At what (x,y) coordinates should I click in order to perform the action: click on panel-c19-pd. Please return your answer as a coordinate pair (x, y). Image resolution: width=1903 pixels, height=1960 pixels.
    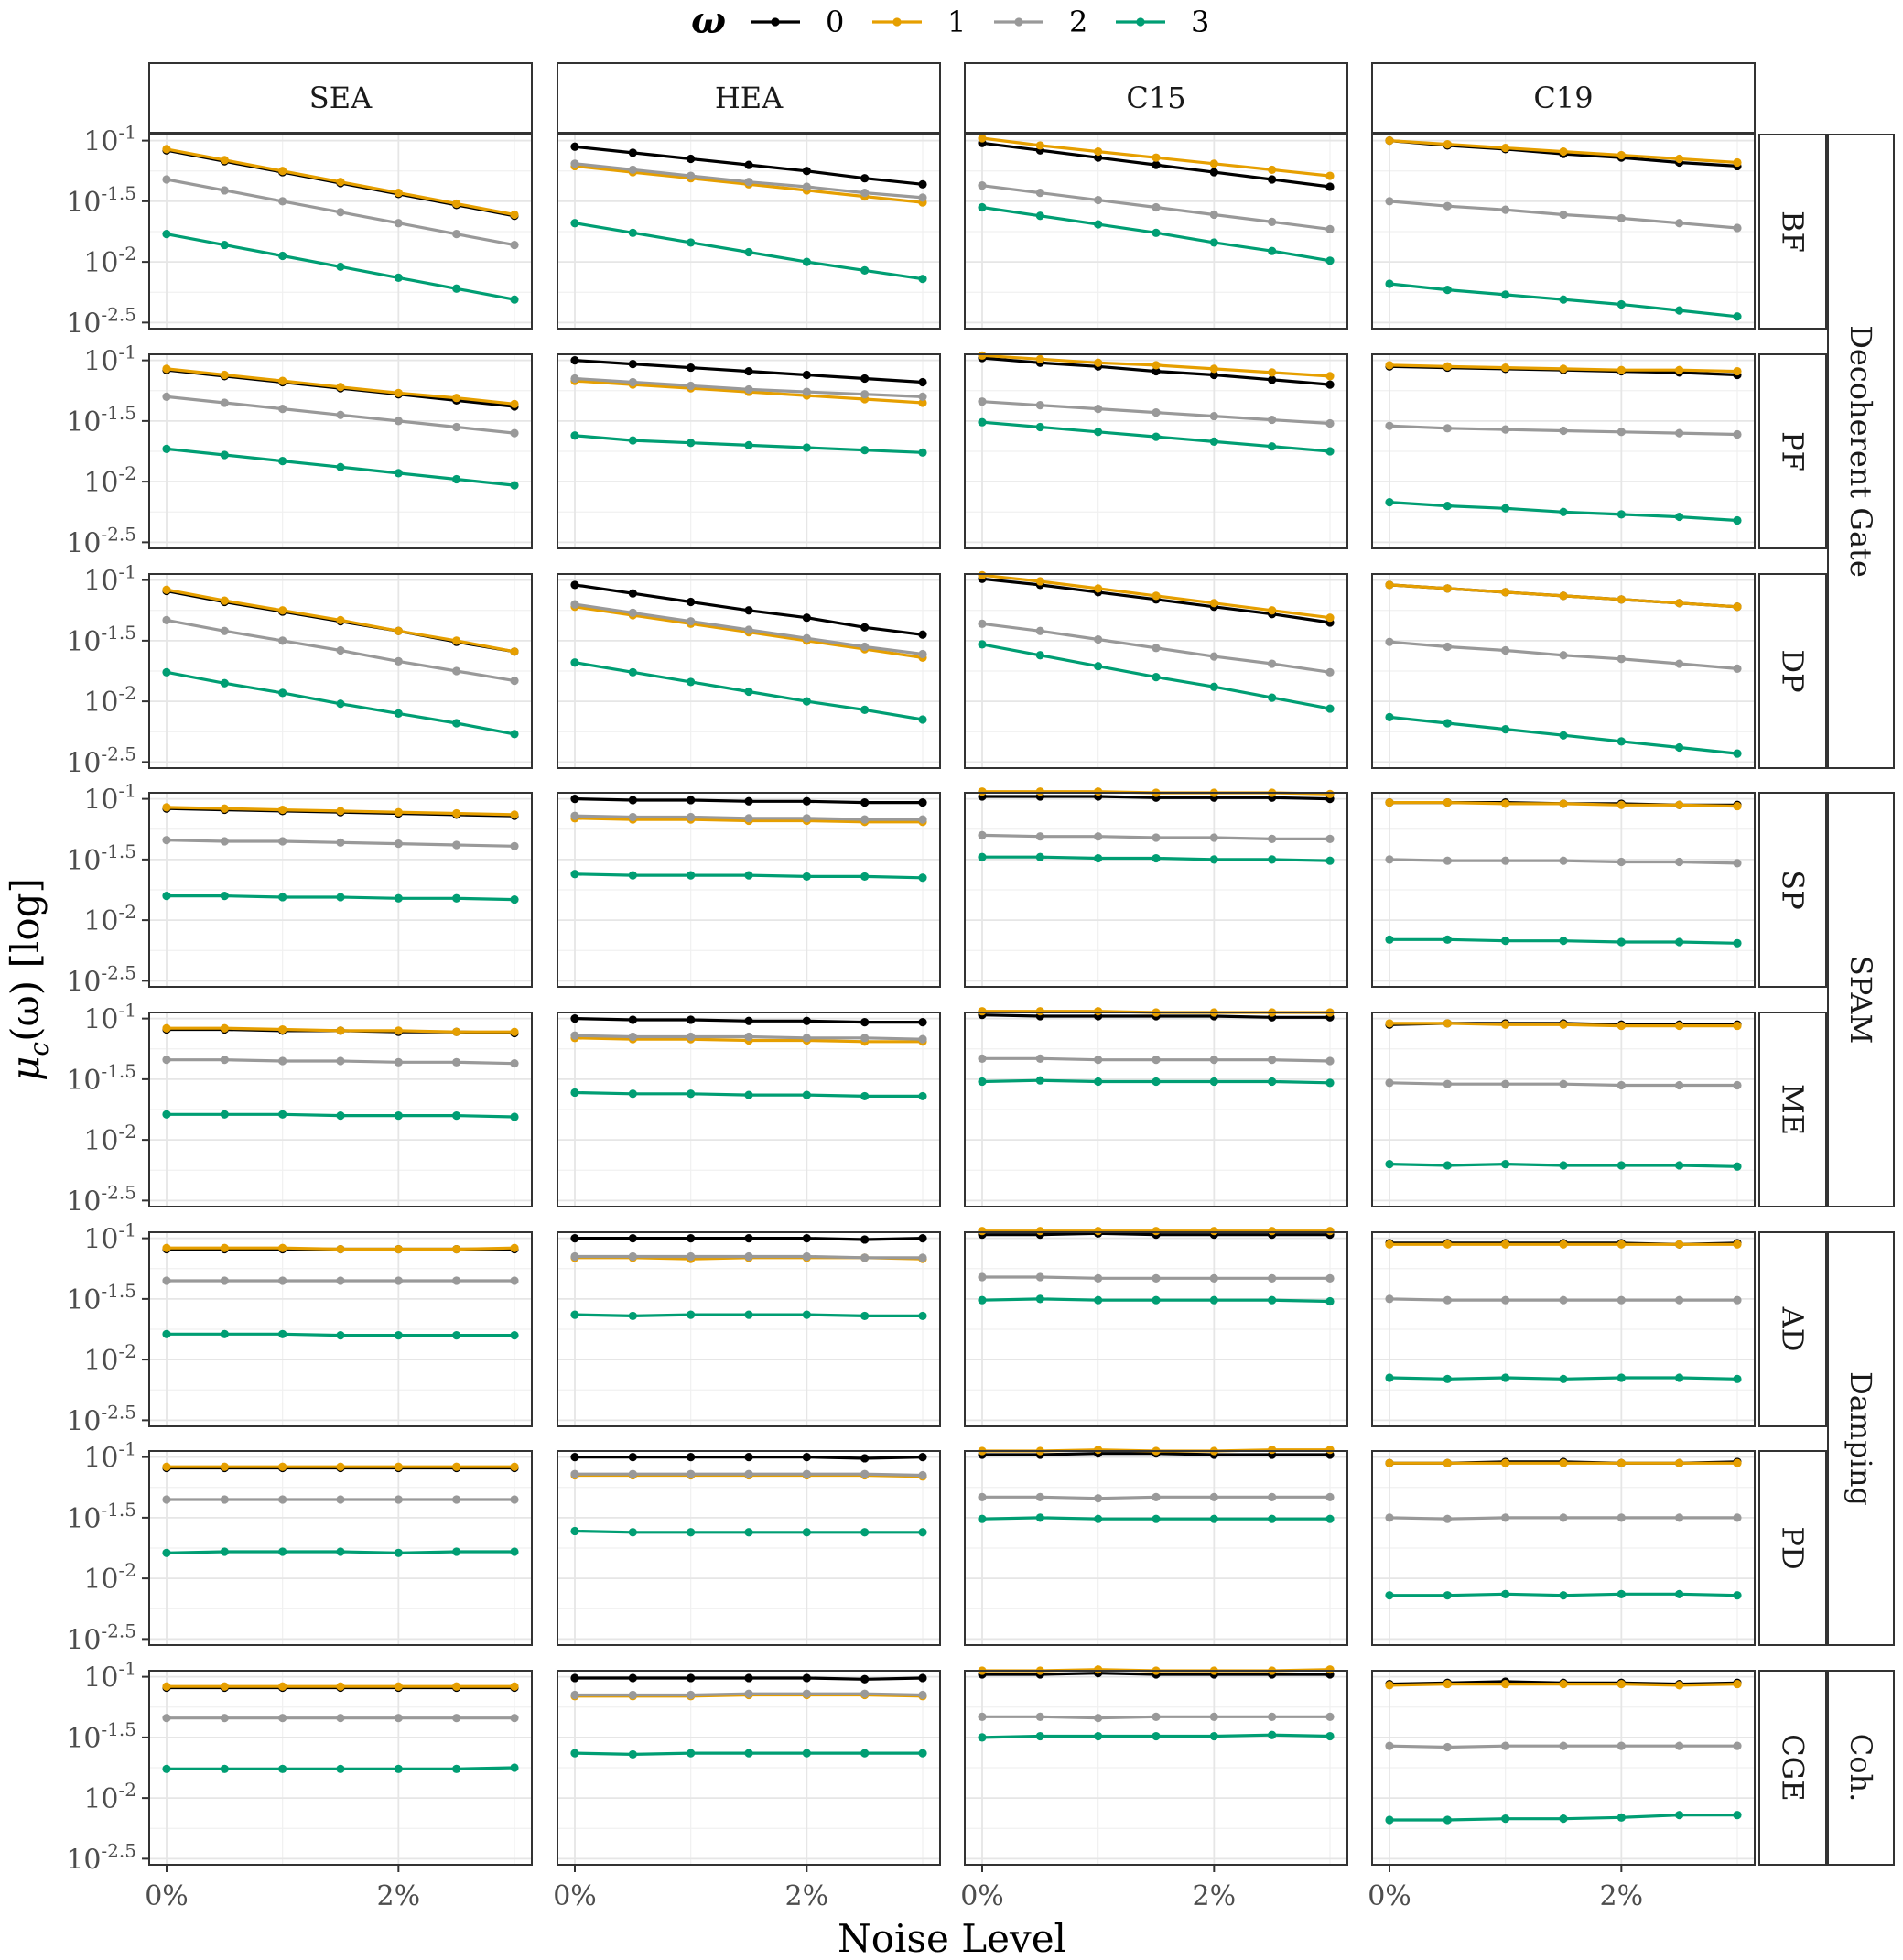
    Looking at the image, I should click on (1563, 1548).